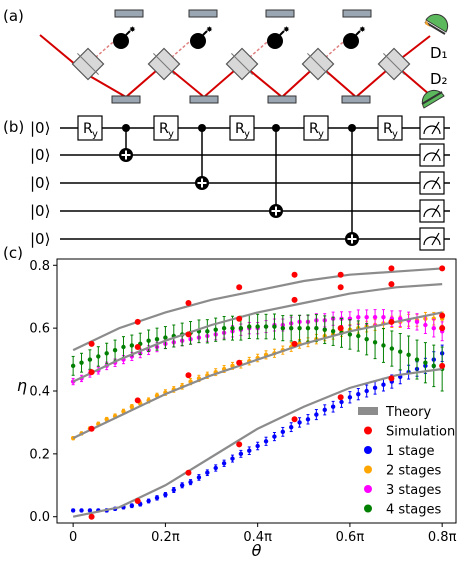 This screenshot has height=561, width=471. What do you see at coordinates (433, 99) in the screenshot?
I see `detector-d2` at bounding box center [433, 99].